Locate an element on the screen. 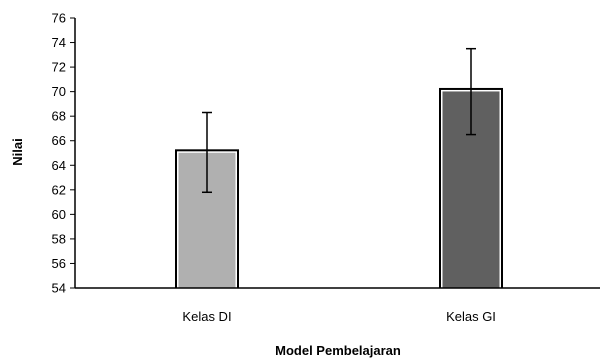 The height and width of the screenshot is (361, 601). y-tick-label: 62 is located at coordinates (59, 189).